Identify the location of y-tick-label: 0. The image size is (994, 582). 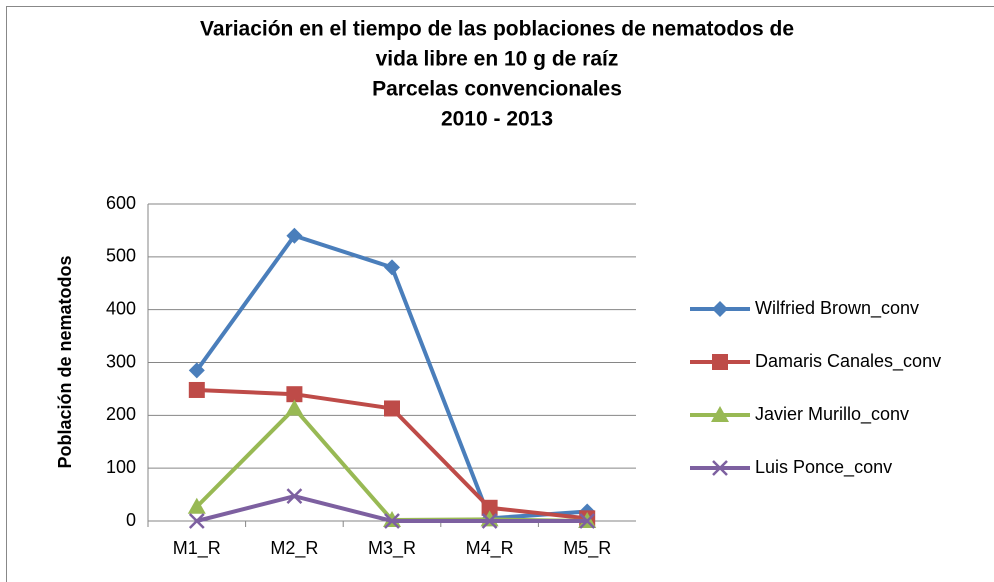
(131, 520).